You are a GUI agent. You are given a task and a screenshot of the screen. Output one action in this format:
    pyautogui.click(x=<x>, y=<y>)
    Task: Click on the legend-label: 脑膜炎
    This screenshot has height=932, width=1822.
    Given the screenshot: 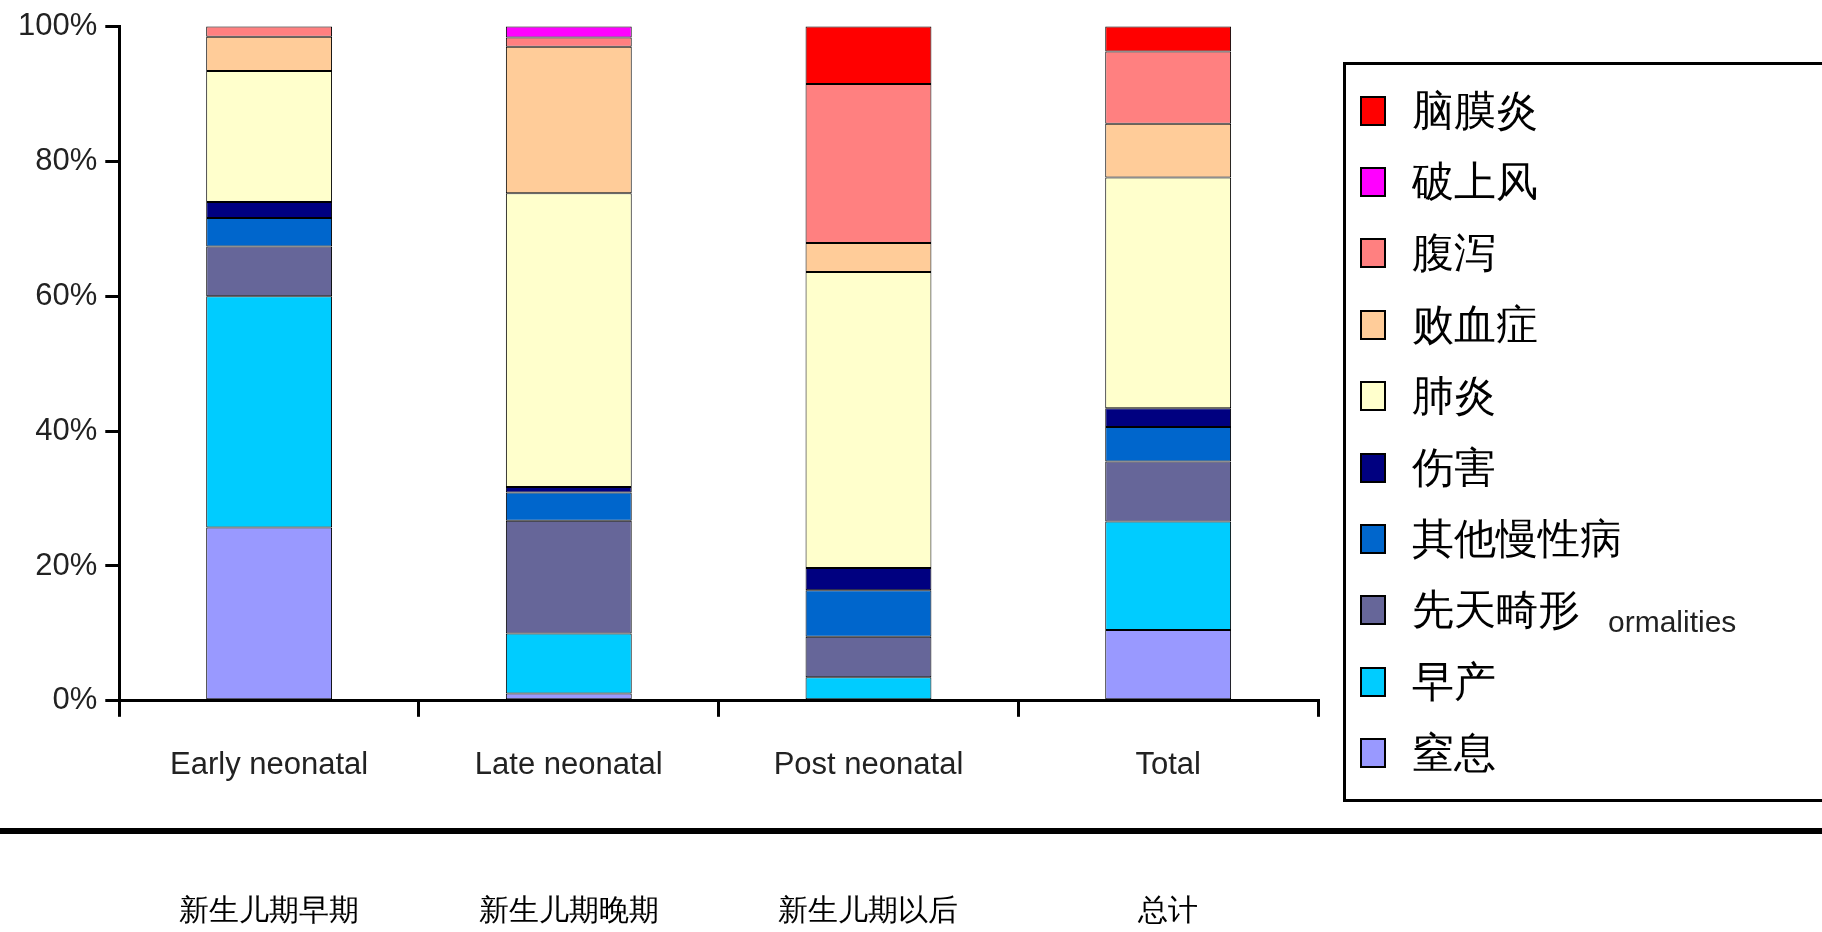 What is the action you would take?
    pyautogui.click(x=1475, y=110)
    